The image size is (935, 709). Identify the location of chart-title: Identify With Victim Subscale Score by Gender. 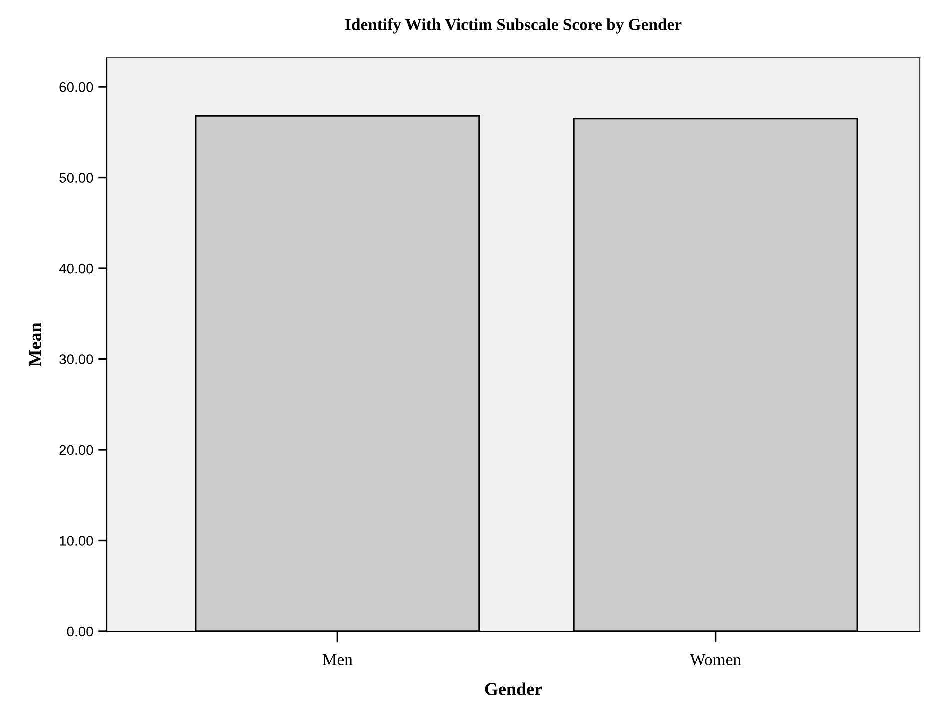
(514, 26).